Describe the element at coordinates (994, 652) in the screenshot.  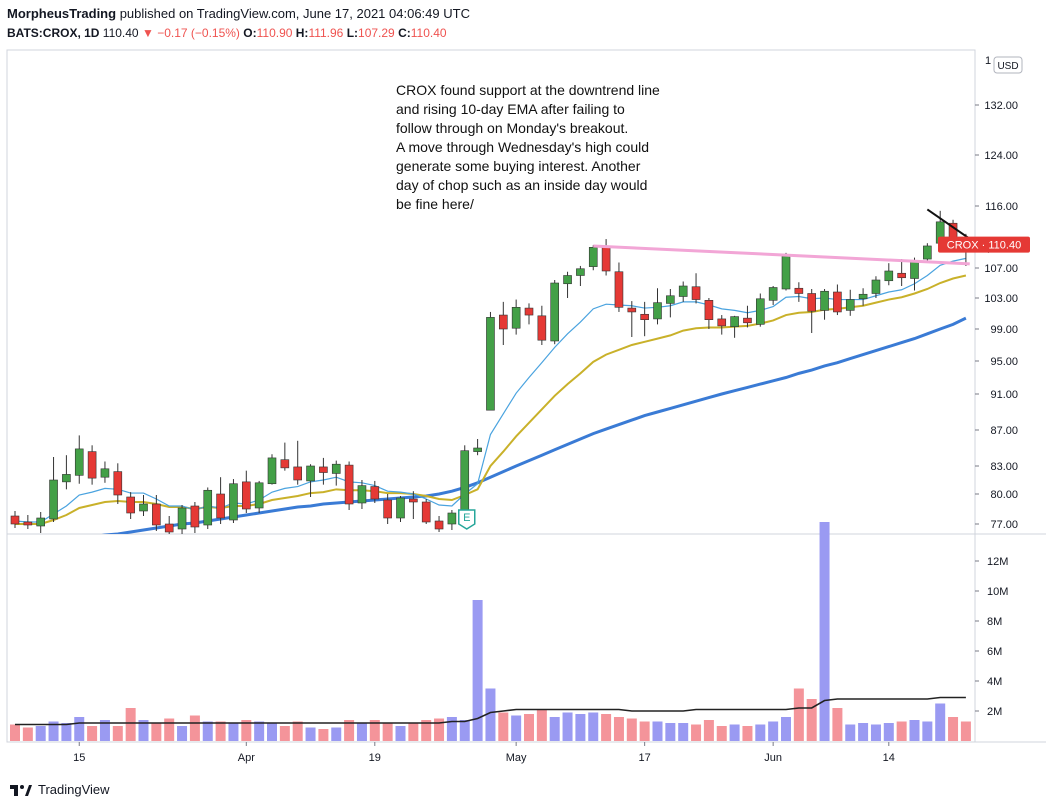
I see `volume-tick-label: 6M` at that location.